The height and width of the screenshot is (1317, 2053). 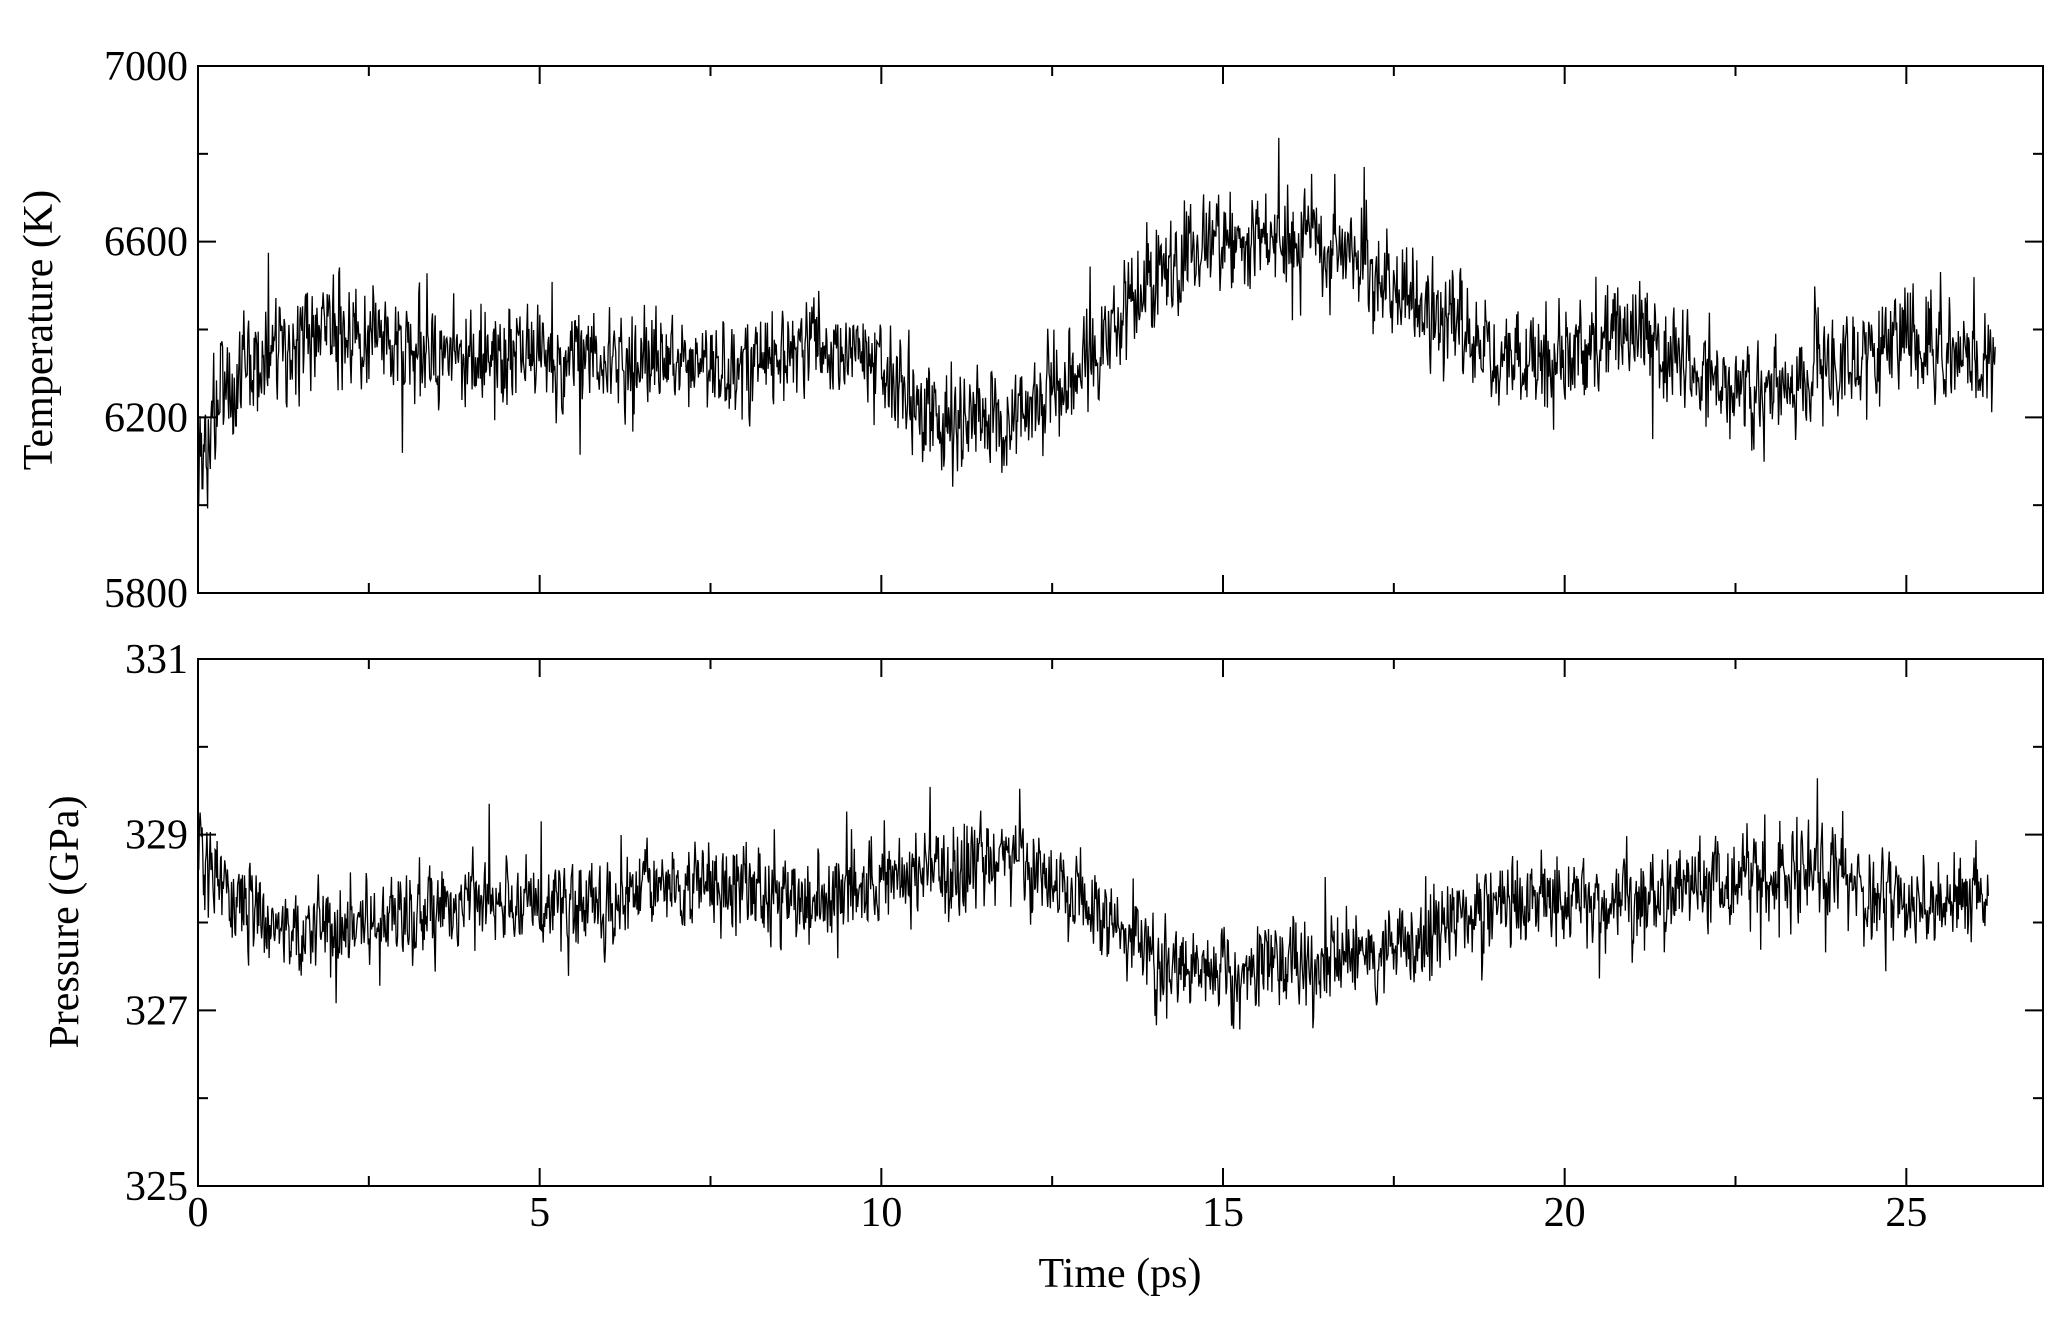 I want to click on y-tick-label: 331, so click(x=156, y=660).